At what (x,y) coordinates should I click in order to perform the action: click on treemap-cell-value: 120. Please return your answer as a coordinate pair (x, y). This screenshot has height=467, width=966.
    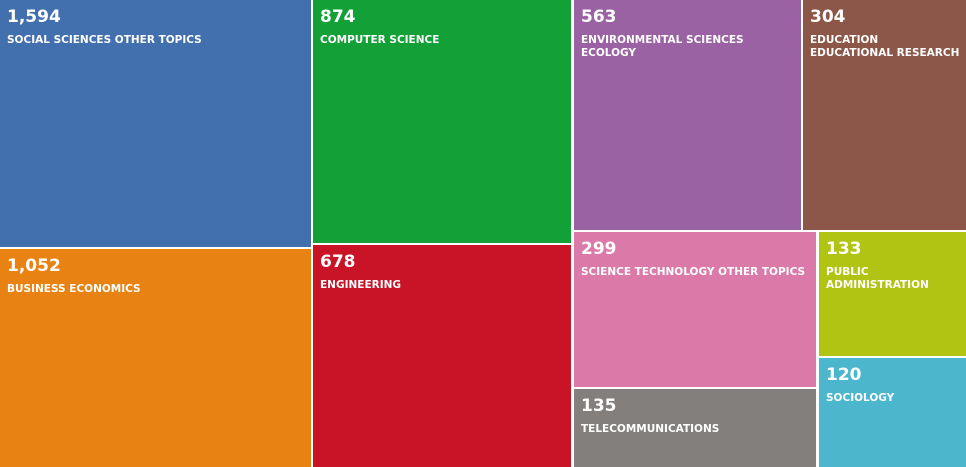
    Looking at the image, I should click on (844, 375).